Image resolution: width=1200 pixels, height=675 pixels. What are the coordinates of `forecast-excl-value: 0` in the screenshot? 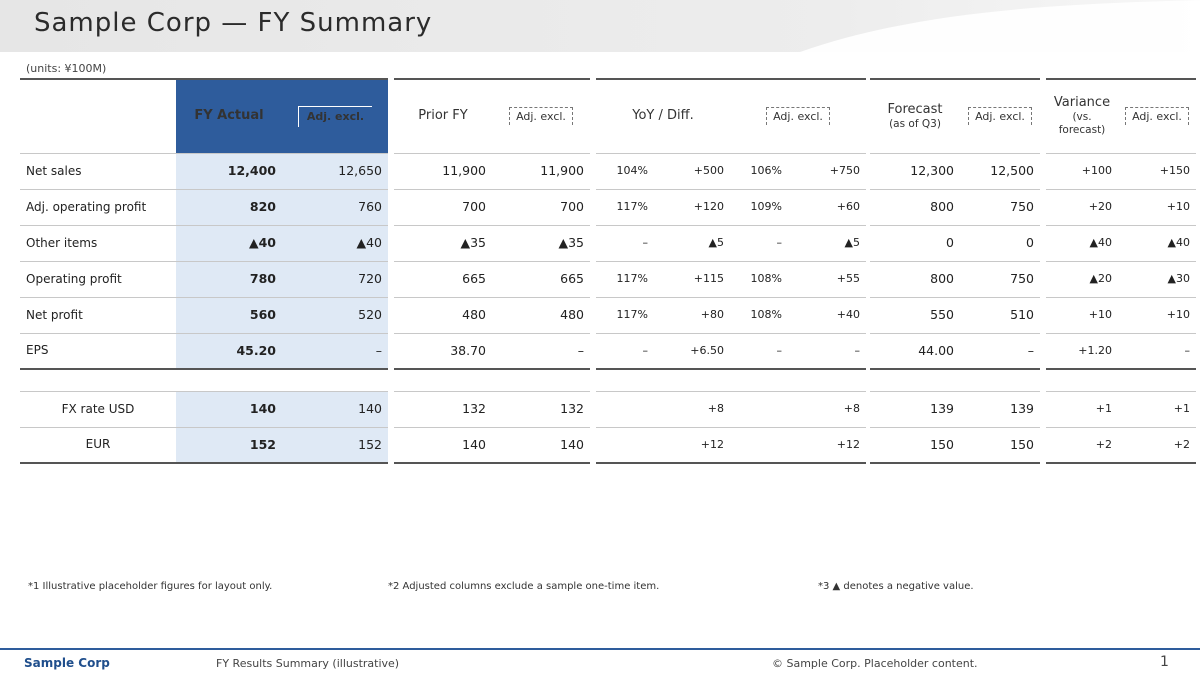 It's located at (1000, 242).